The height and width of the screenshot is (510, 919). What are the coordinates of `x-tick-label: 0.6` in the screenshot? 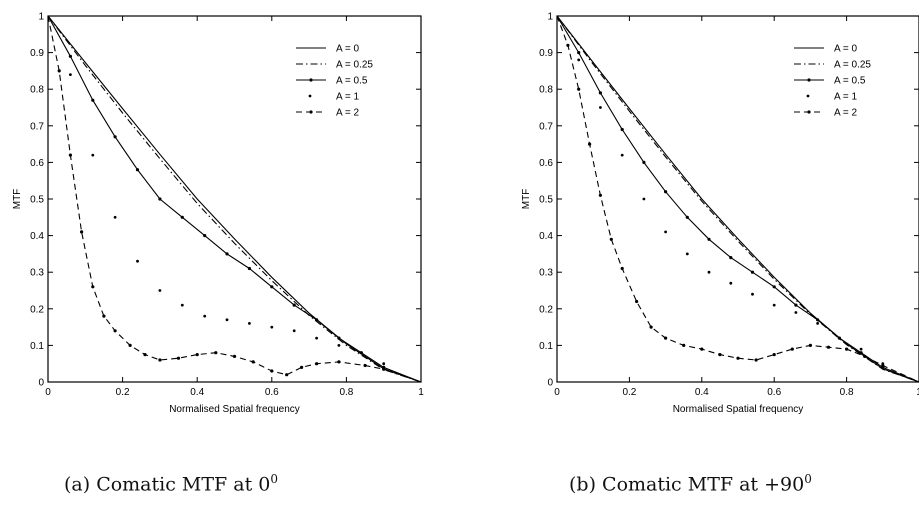 It's located at (272, 392).